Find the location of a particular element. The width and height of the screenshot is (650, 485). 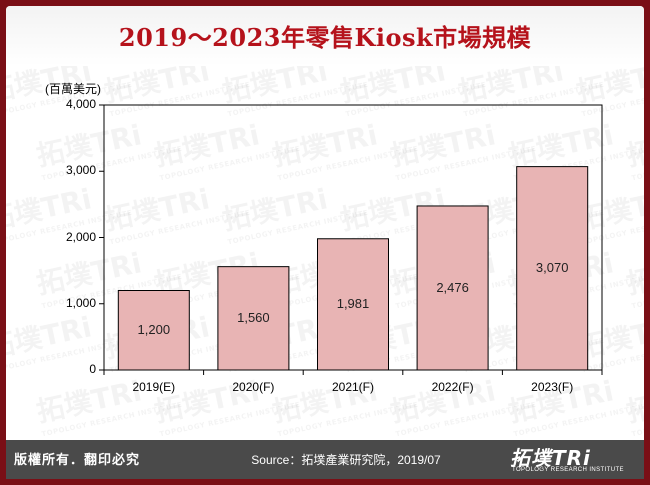

data-label: 1,200 is located at coordinates (154, 330).